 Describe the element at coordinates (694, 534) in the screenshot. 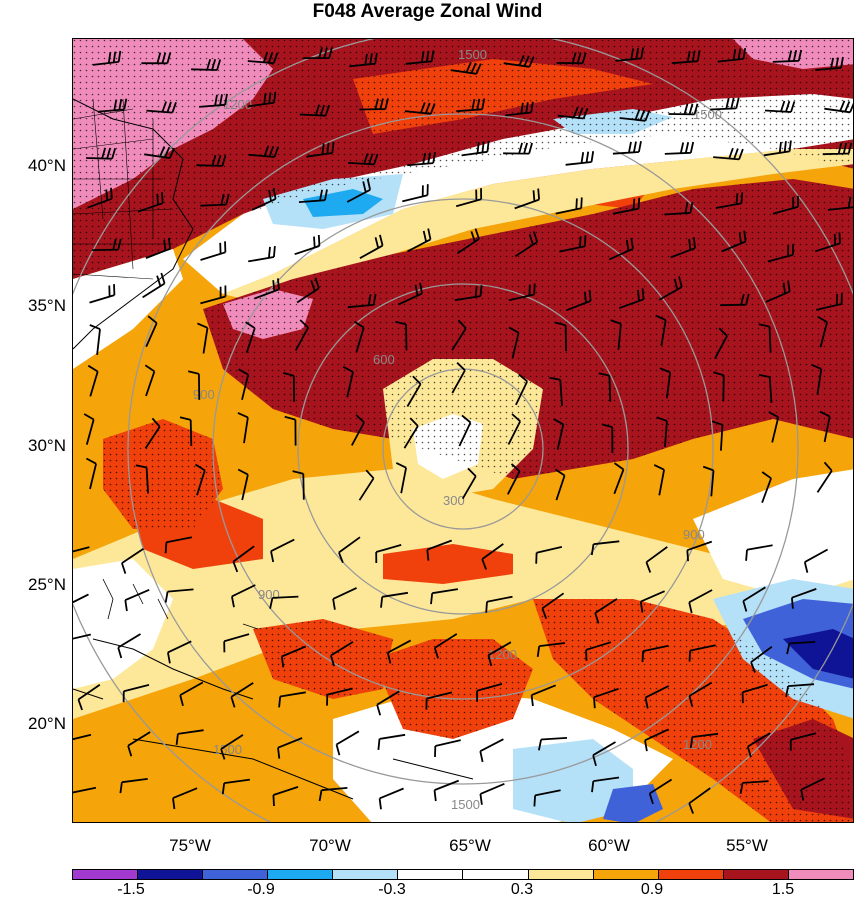

I see `contour-label-900-e: 900` at that location.